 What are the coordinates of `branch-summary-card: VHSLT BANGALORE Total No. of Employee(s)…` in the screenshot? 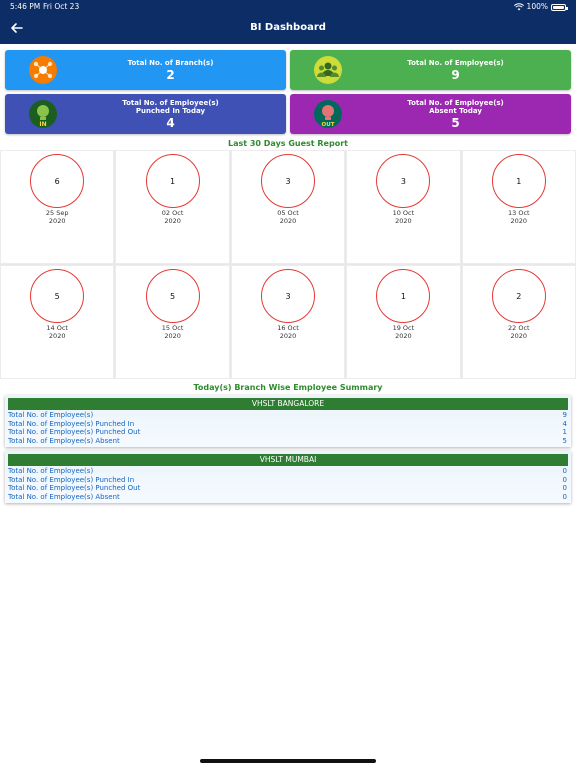 It's located at (288, 421).